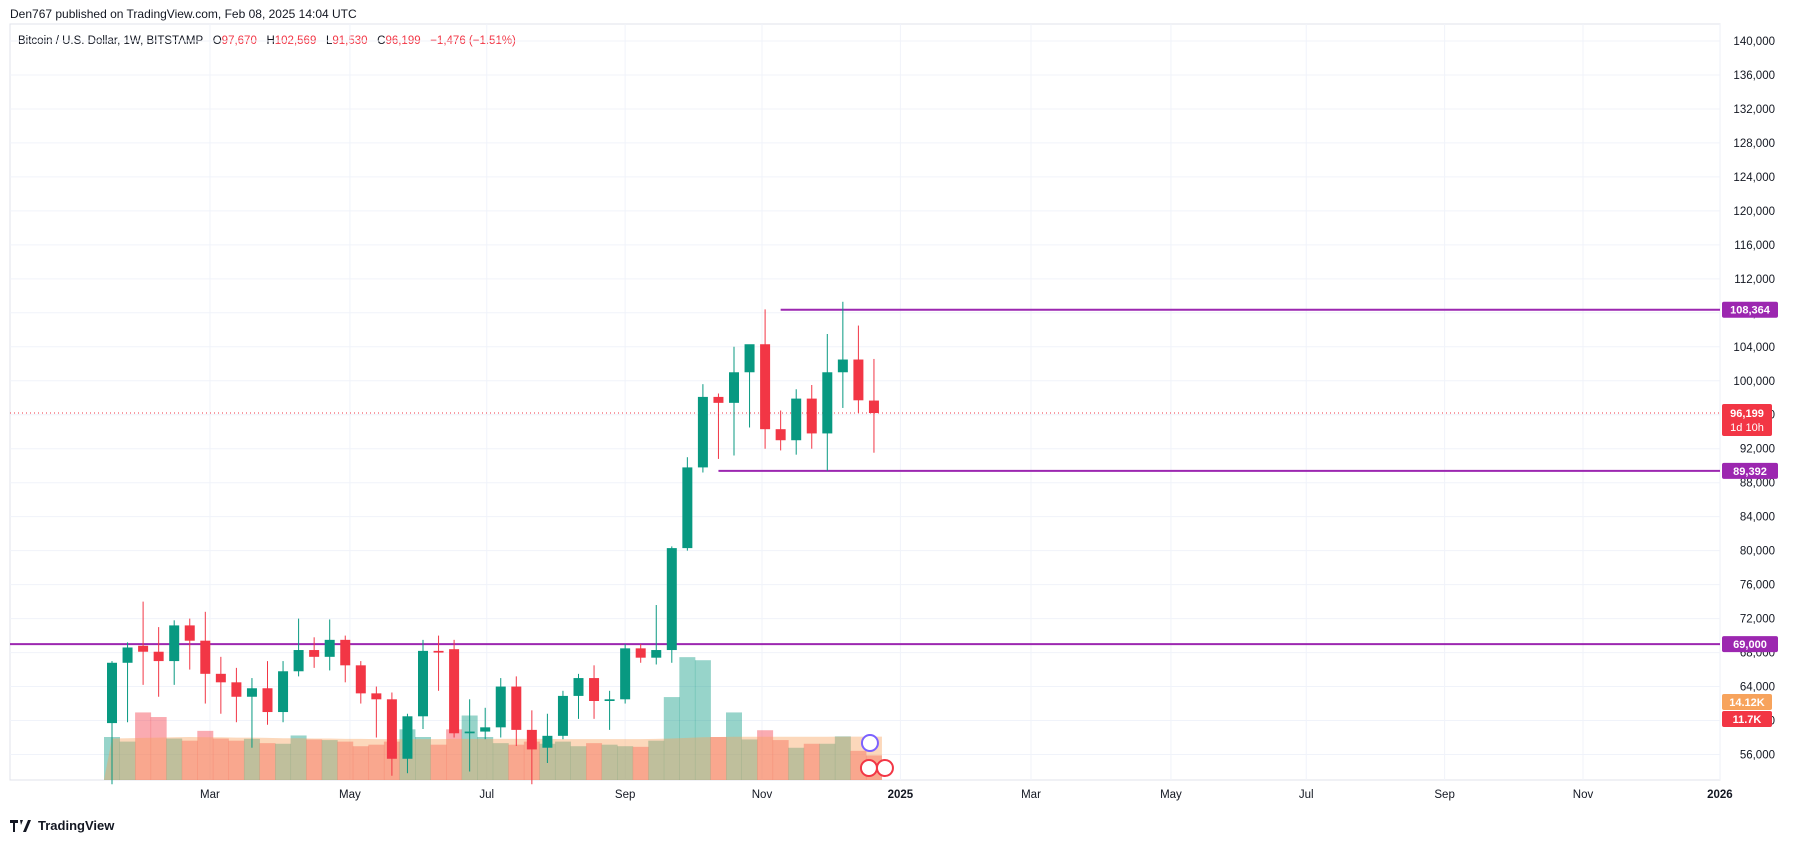 The image size is (1794, 844). I want to click on volume-badge, so click(1747, 702).